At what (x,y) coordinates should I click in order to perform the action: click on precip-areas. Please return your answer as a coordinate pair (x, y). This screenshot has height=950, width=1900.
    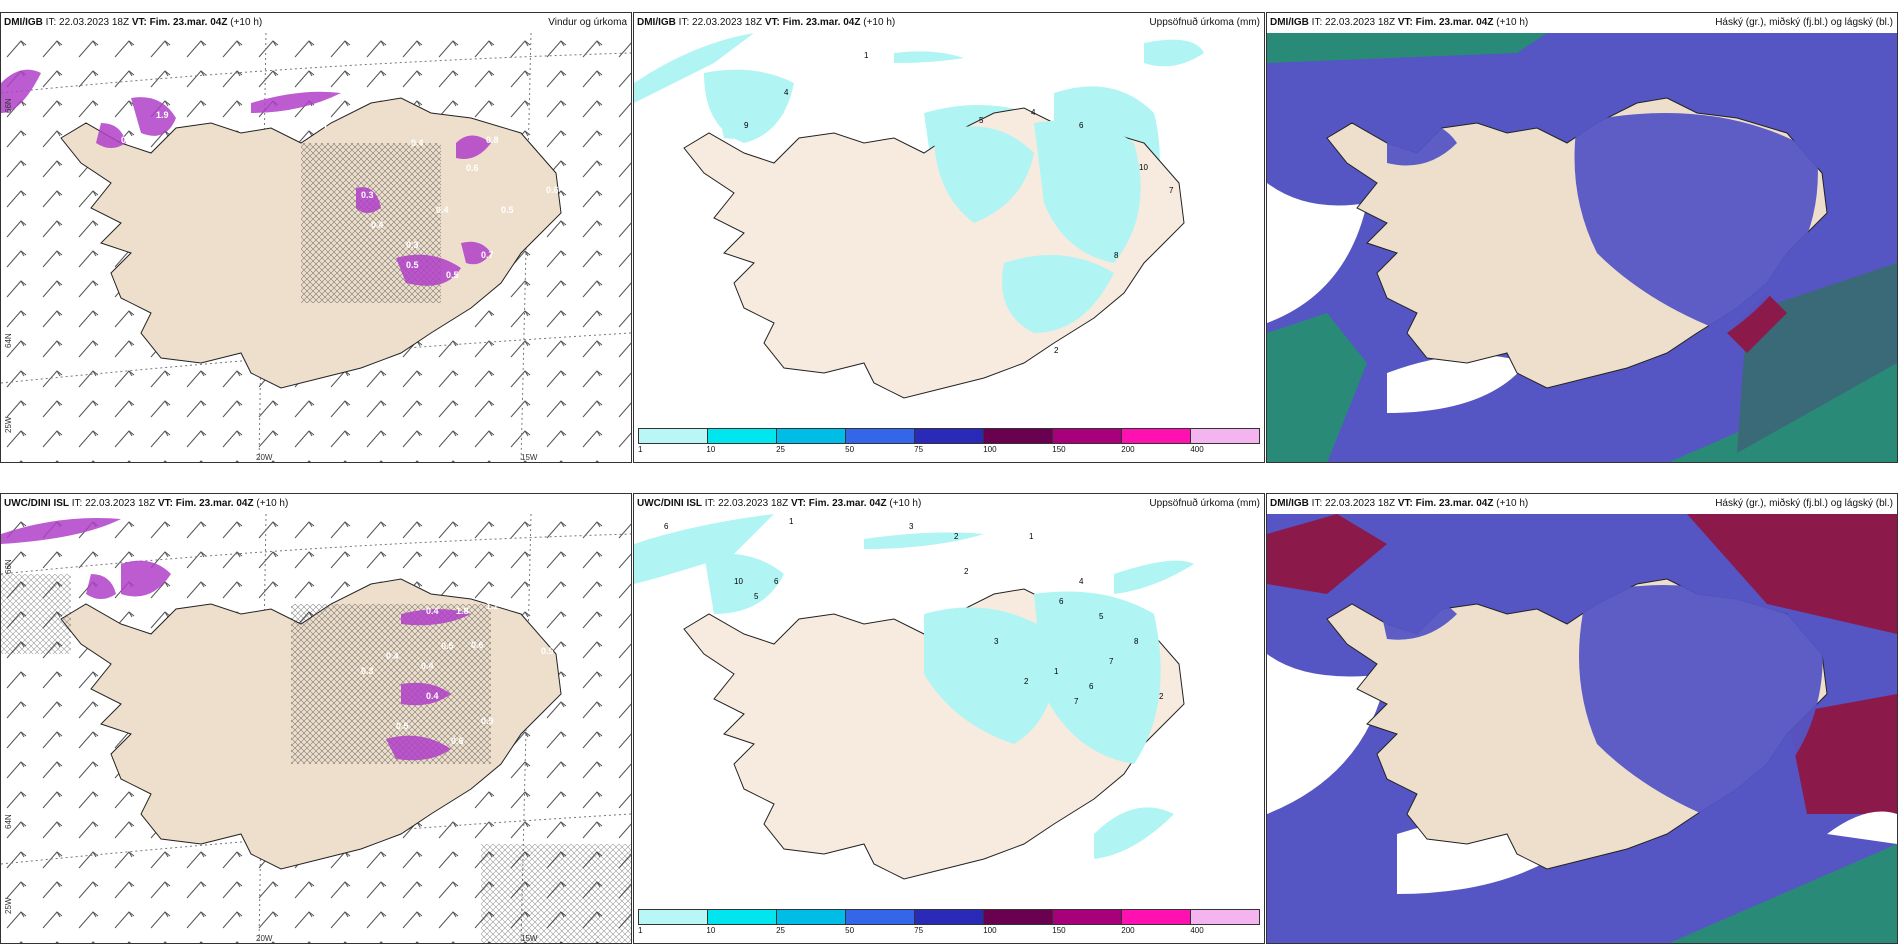
    Looking at the image, I should click on (914, 686).